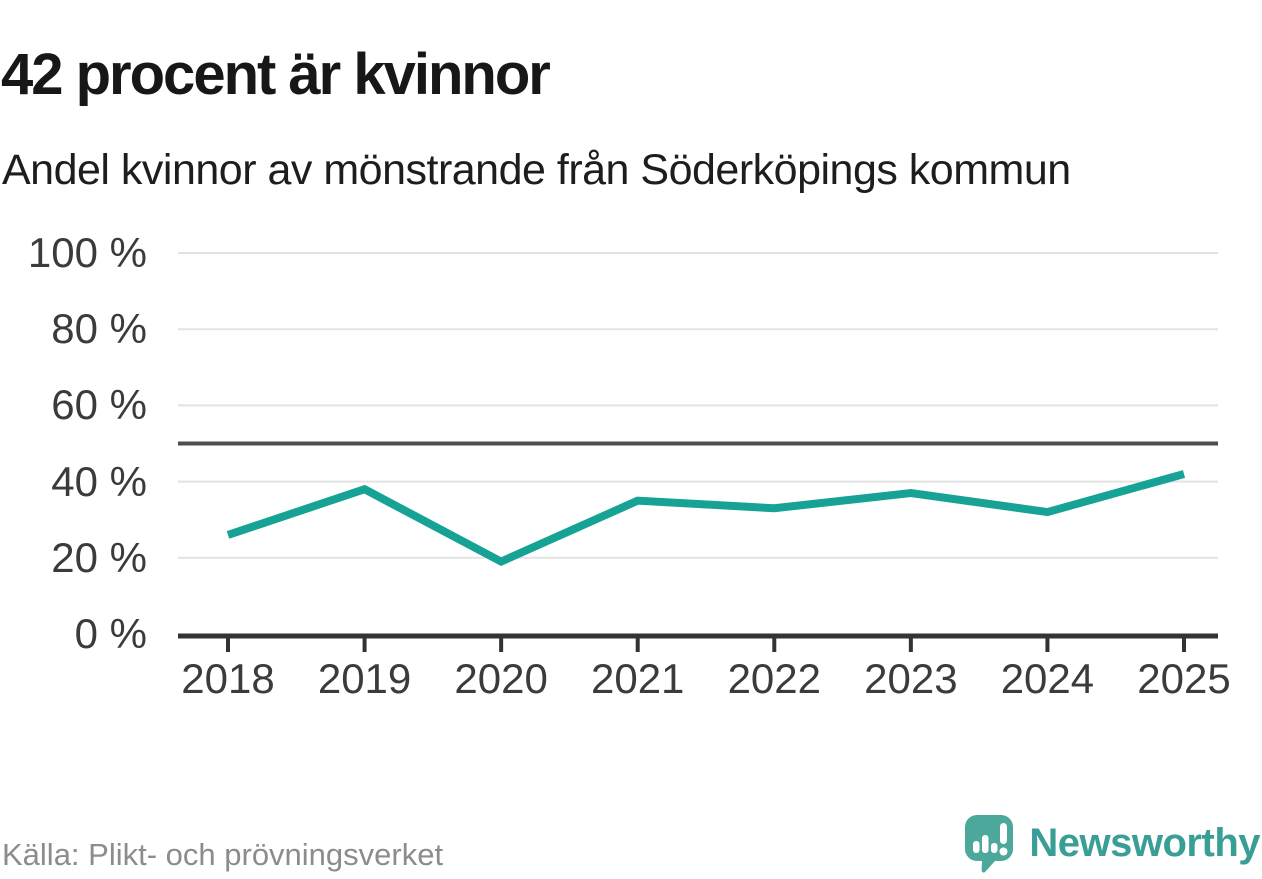  I want to click on y-axis-label: 100 %, so click(87, 252).